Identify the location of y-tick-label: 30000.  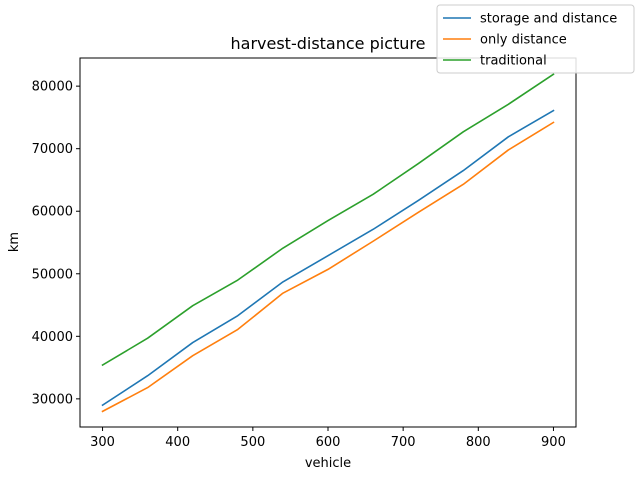
(52, 399).